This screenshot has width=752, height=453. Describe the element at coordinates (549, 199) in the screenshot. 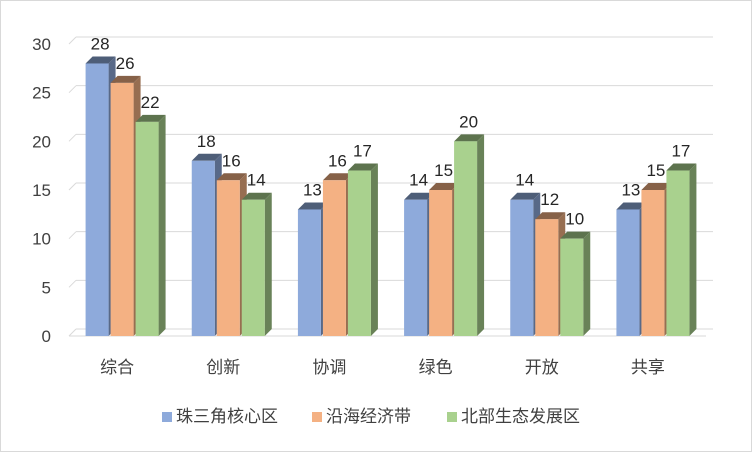

I see `data-label: 12` at that location.